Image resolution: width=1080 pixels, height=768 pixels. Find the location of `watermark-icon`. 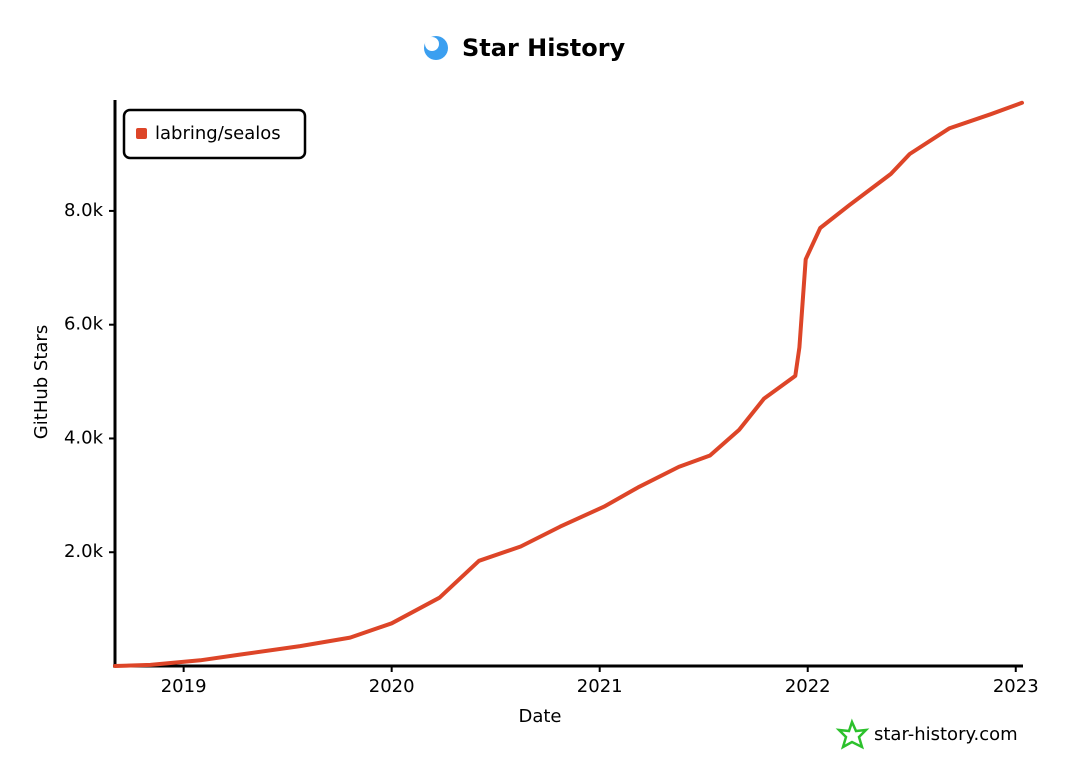

watermark-icon is located at coordinates (852, 734).